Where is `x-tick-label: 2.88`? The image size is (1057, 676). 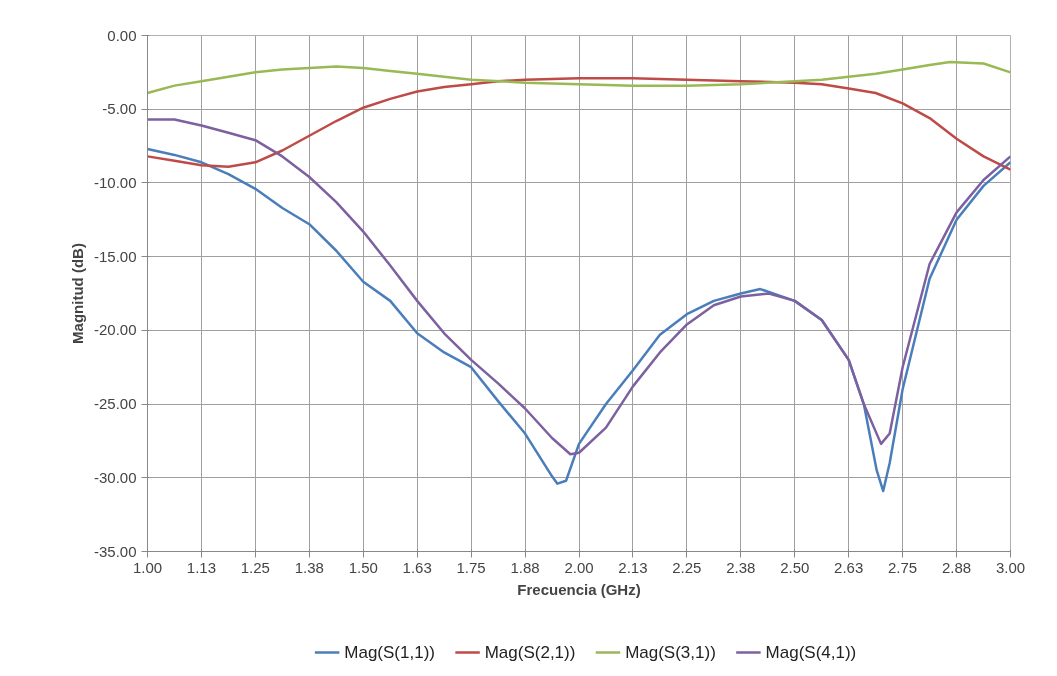 x-tick-label: 2.88 is located at coordinates (956, 567).